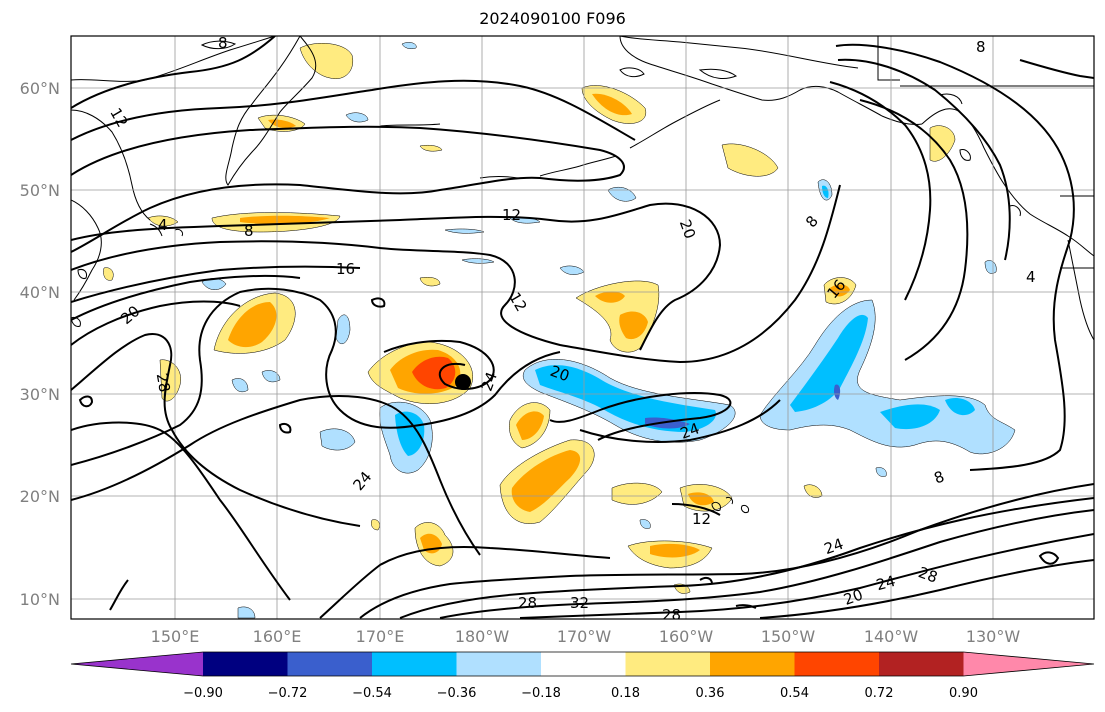 The height and width of the screenshot is (712, 1105). I want to click on lat-tick-label: 30°N, so click(40, 394).